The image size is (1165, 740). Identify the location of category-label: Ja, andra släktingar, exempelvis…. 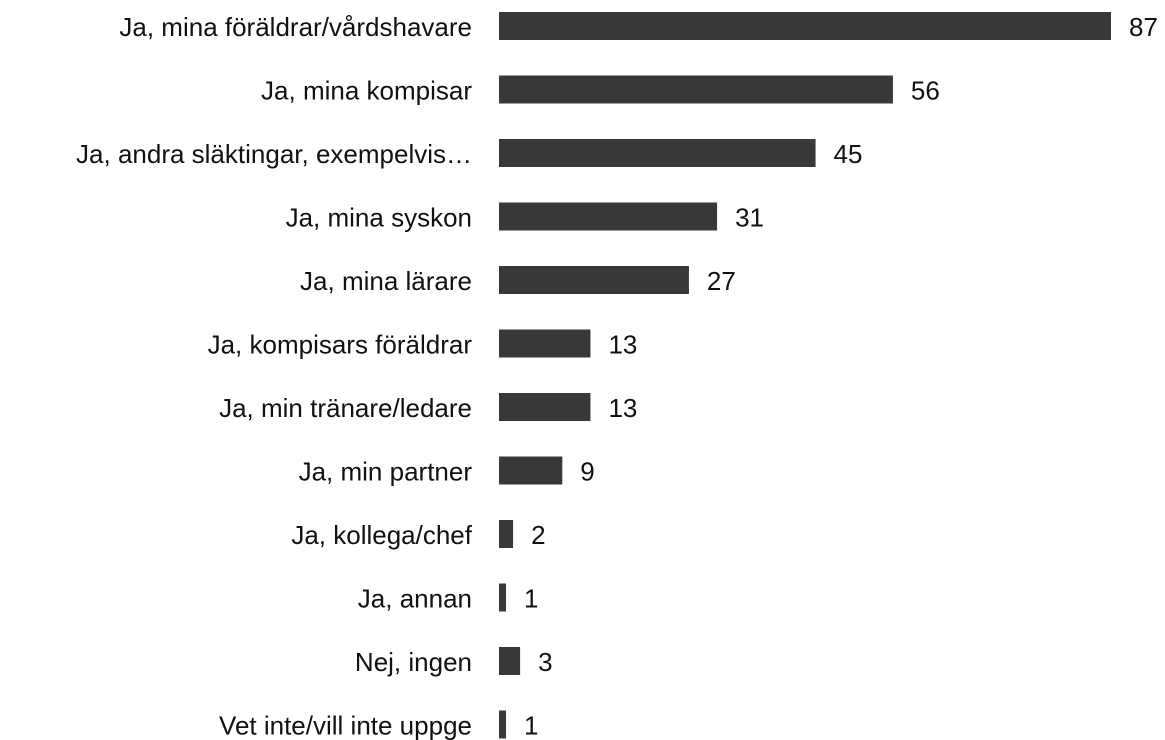
(274, 154).